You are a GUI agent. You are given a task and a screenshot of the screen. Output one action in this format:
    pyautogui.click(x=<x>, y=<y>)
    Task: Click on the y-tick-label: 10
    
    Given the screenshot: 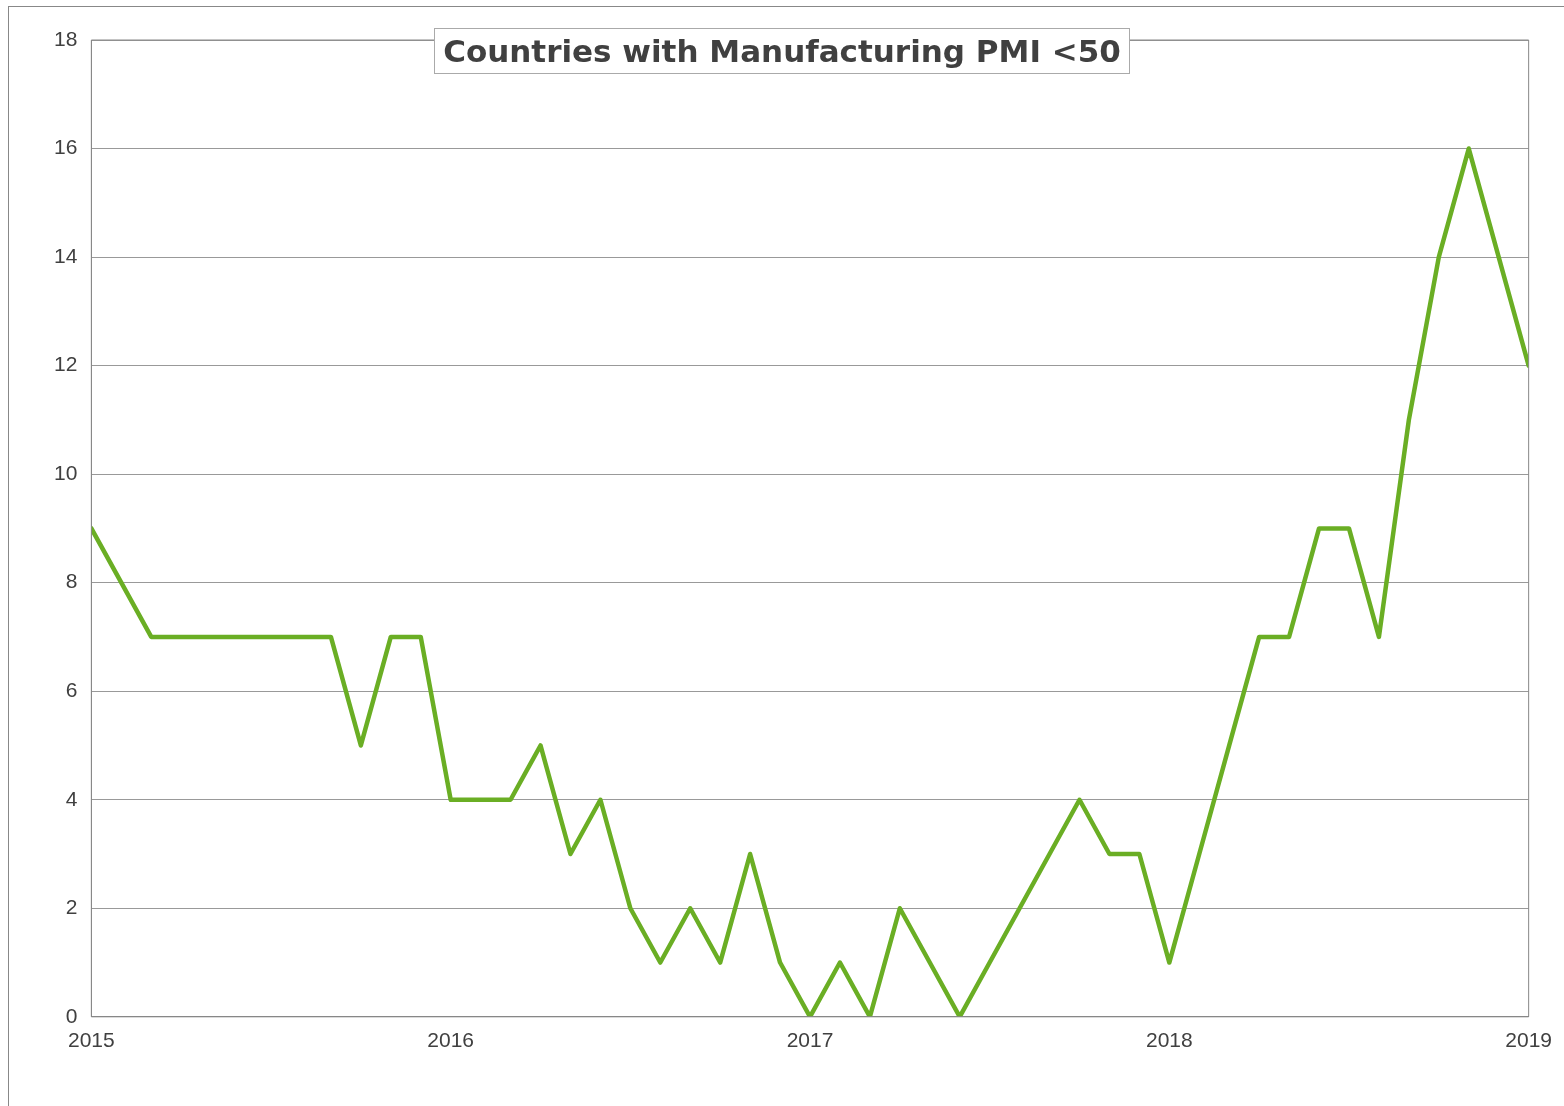 What is the action you would take?
    pyautogui.click(x=66, y=472)
    